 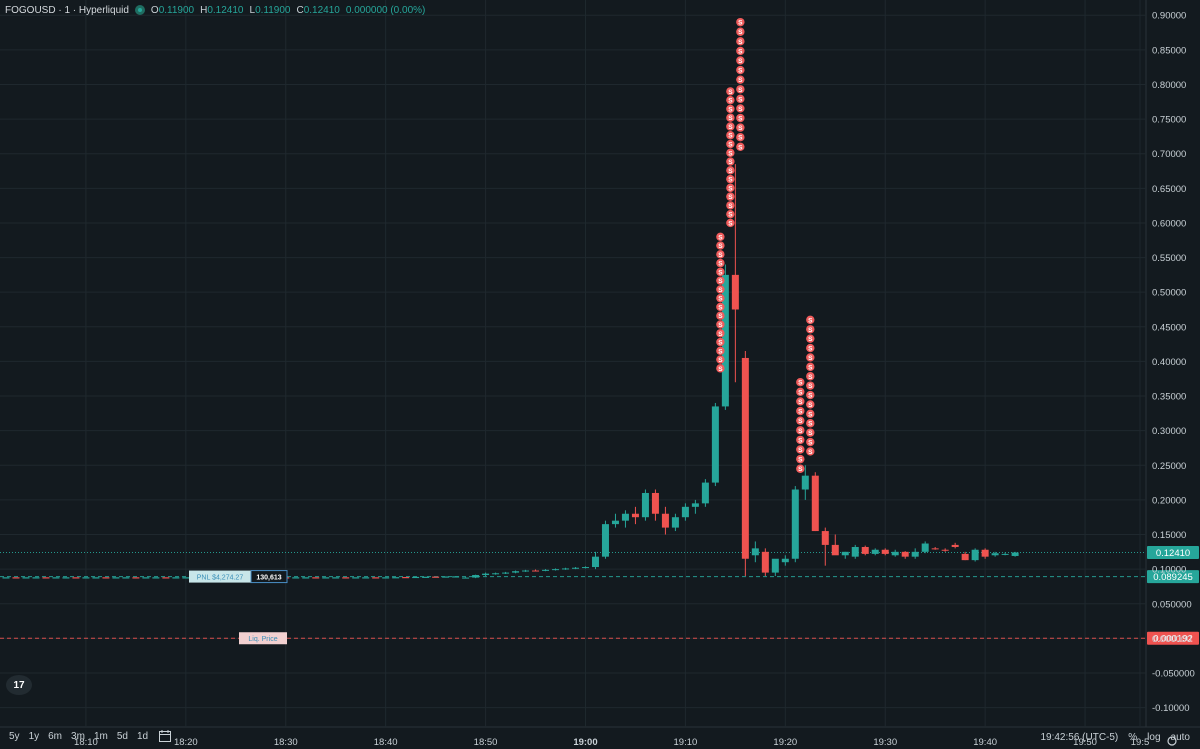 I want to click on range-1m: 1m, so click(x=100, y=736).